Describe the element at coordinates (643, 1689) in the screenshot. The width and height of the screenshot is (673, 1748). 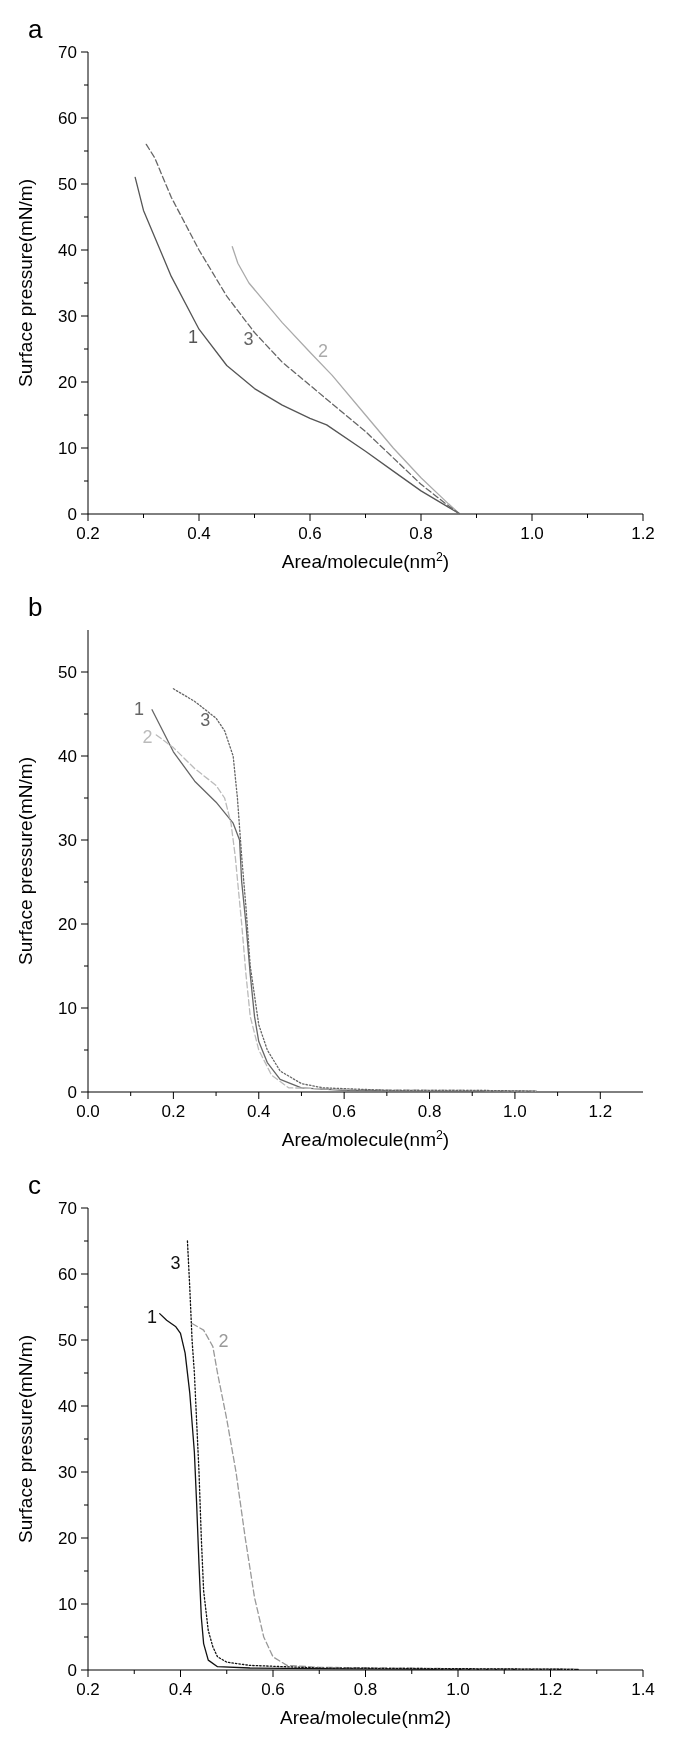
I see `x-tick-label: 1.4` at that location.